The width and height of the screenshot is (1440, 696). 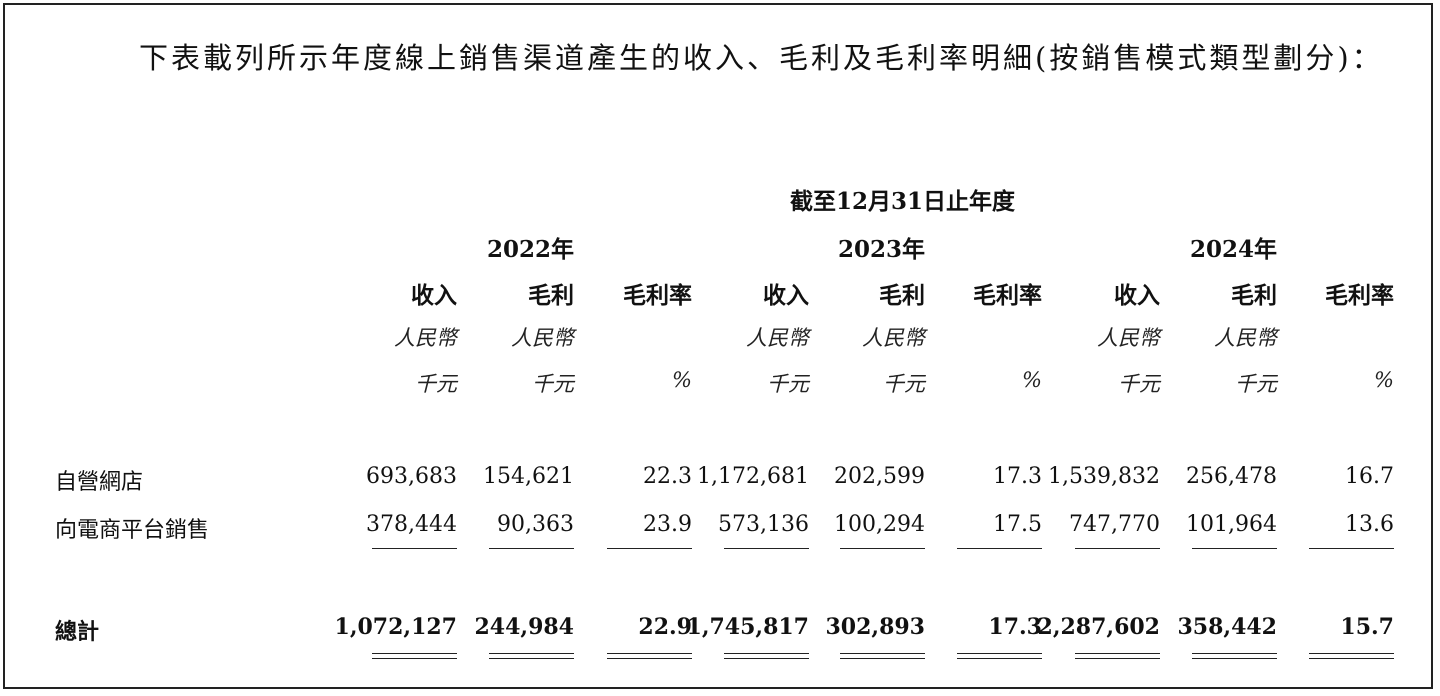 What do you see at coordinates (530, 249) in the screenshot?
I see `year-header: 2022年` at bounding box center [530, 249].